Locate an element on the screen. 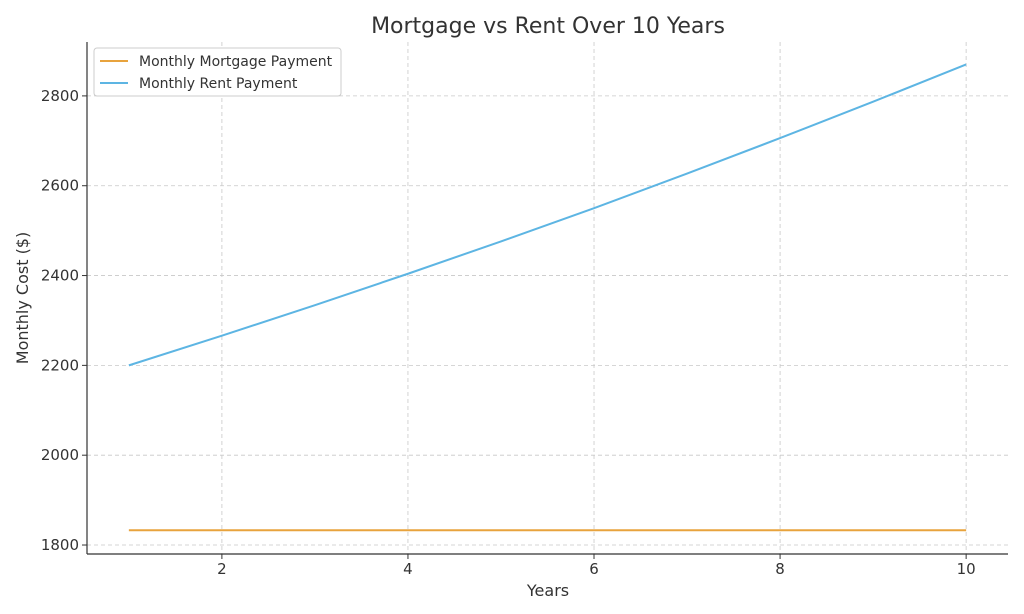 The height and width of the screenshot is (614, 1024). y-tick-label: 2800 is located at coordinates (60, 96).